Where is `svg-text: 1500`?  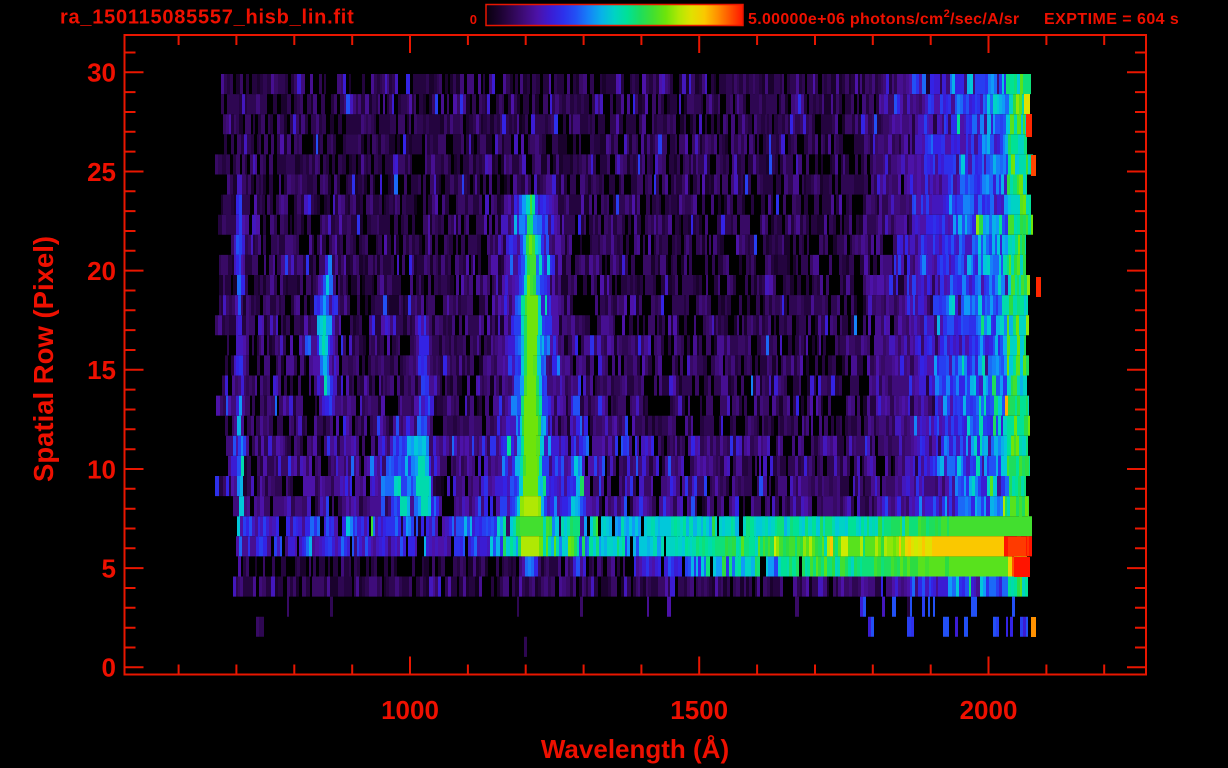 svg-text: 1500 is located at coordinates (699, 710).